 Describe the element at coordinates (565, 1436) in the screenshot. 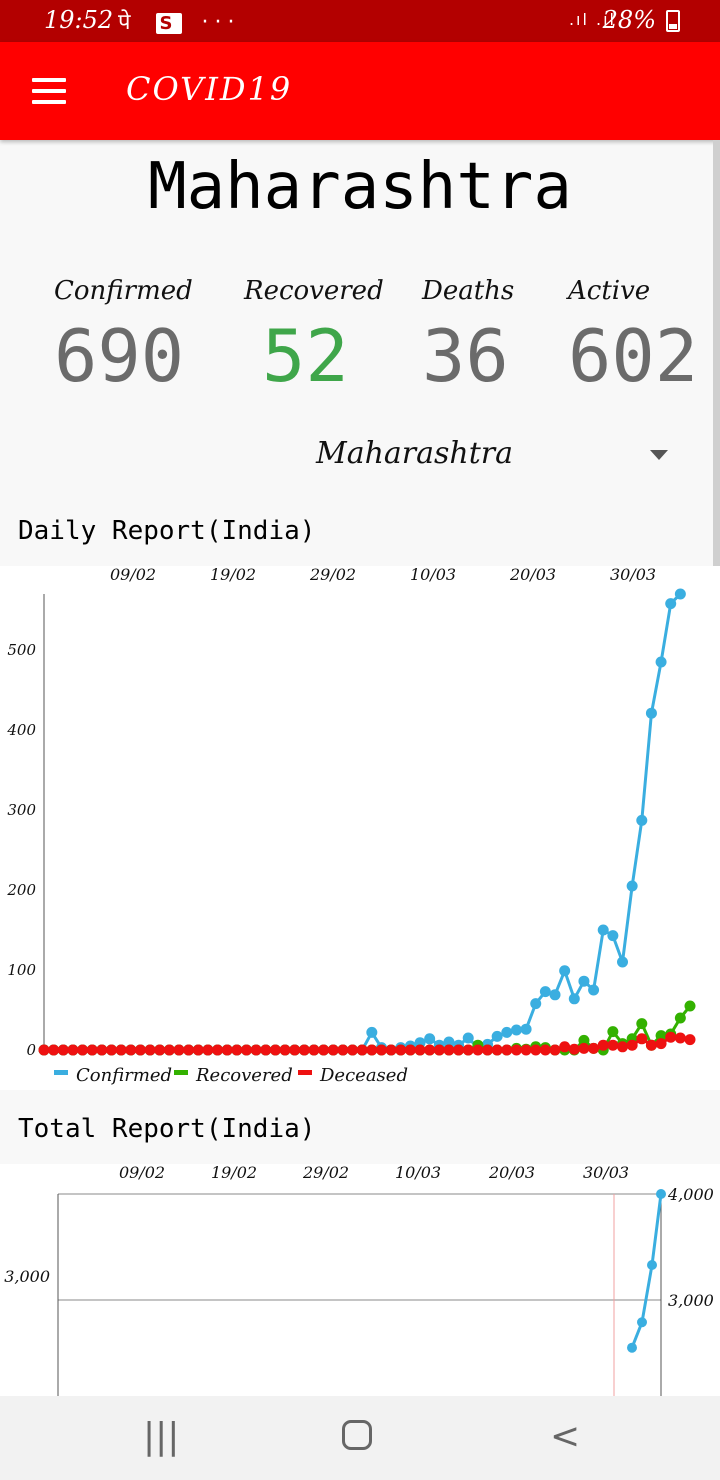

I see `back-button: <` at that location.